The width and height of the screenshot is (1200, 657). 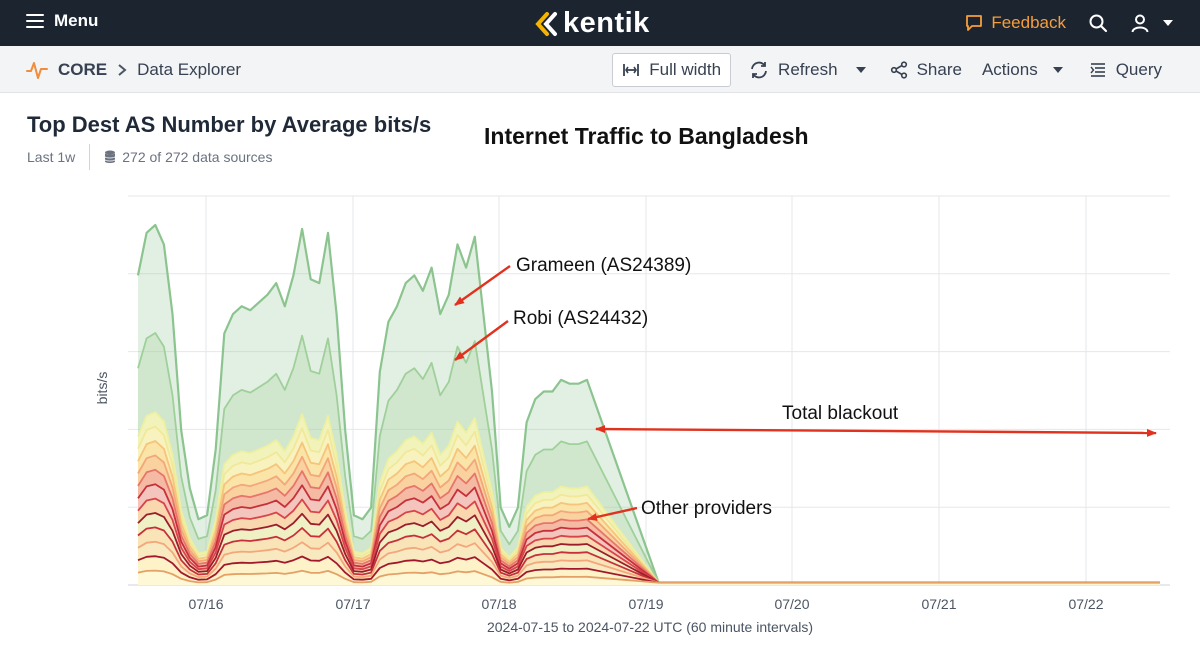 I want to click on menu-label: Menu, so click(x=76, y=20).